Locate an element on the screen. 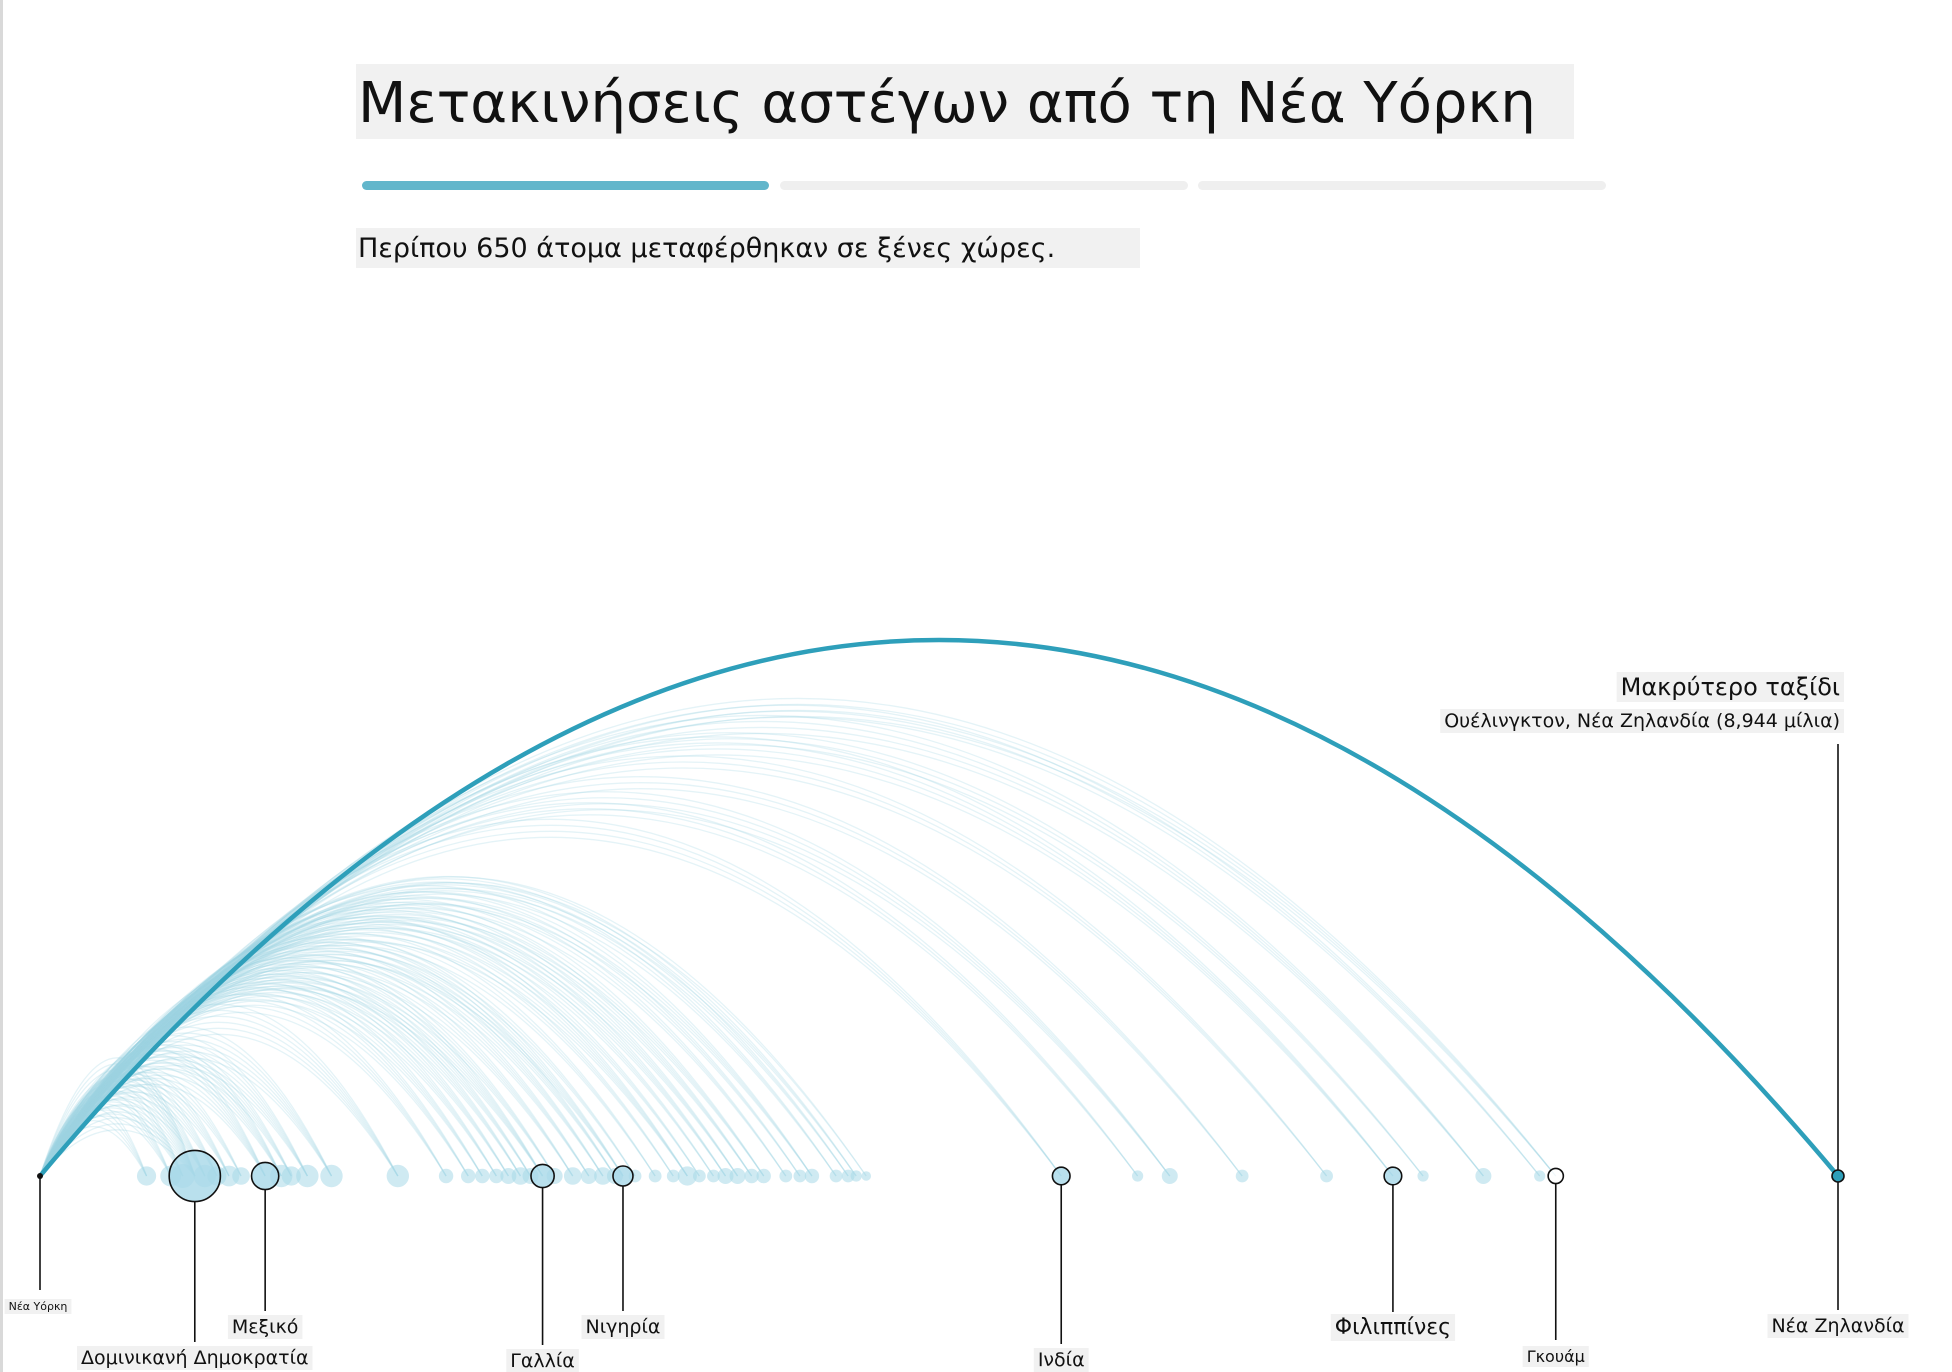  destination-label: Δομινικανή Δημοκρατία is located at coordinates (195, 1358).